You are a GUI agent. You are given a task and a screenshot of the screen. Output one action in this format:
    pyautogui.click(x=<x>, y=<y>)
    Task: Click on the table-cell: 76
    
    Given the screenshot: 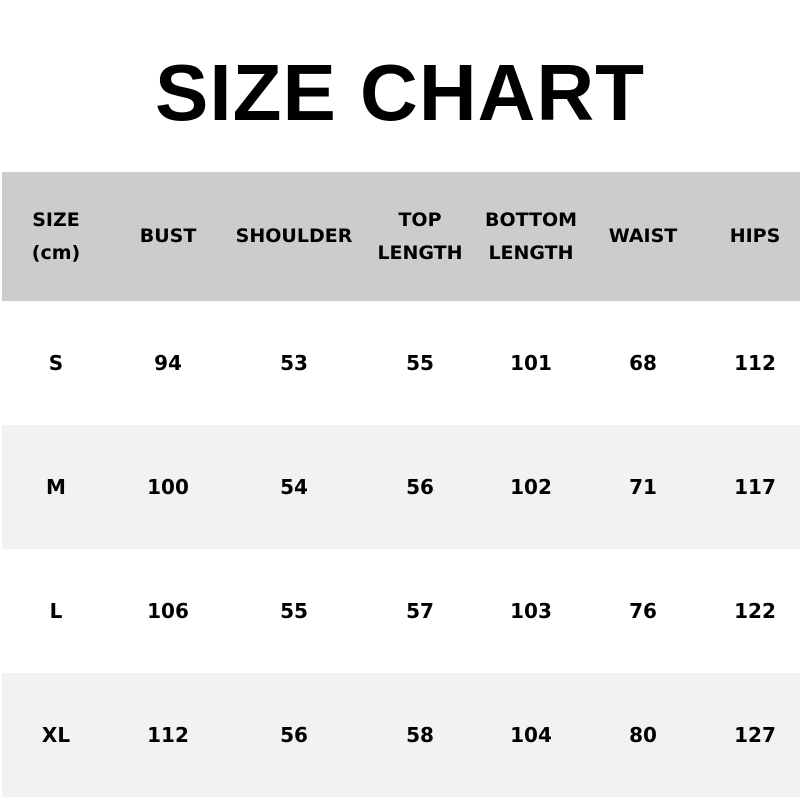 What is the action you would take?
    pyautogui.click(x=643, y=611)
    